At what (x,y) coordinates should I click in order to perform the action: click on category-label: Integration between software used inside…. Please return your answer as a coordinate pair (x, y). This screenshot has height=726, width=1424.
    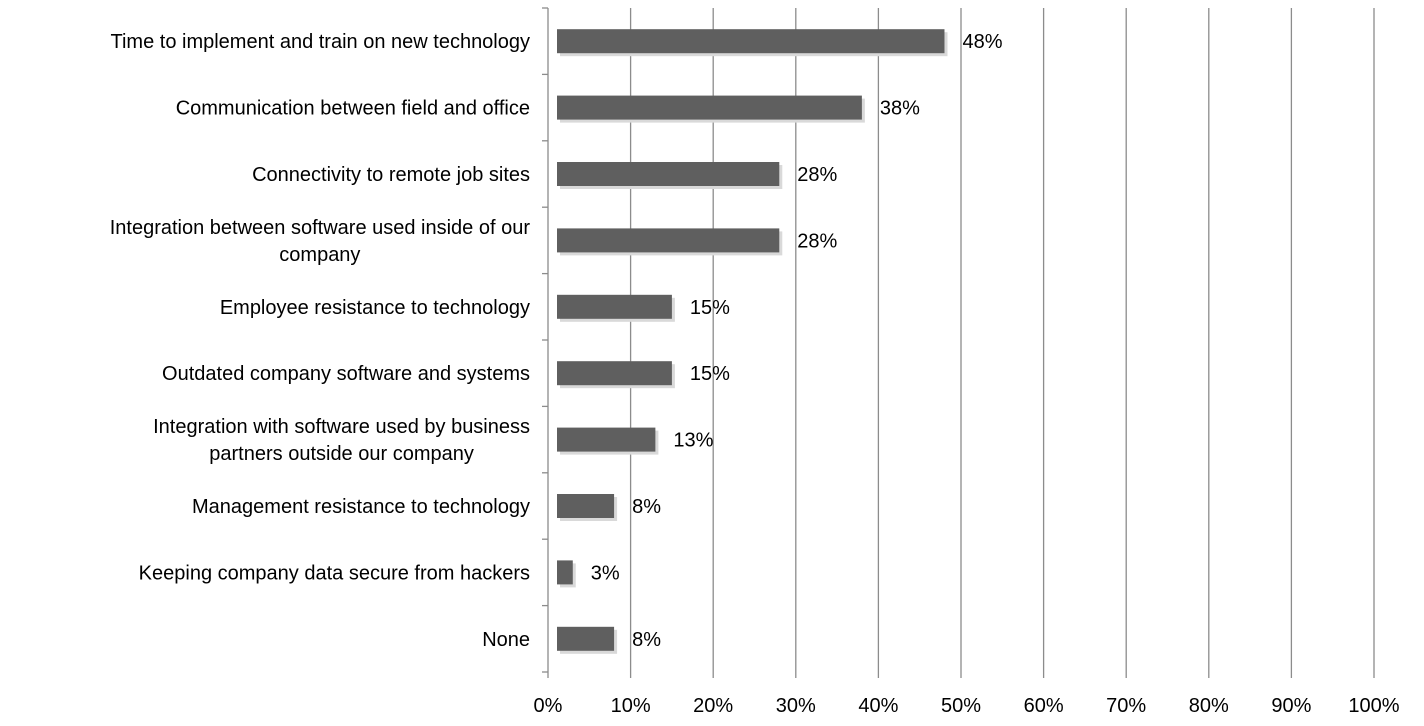
    Looking at the image, I should click on (320, 241).